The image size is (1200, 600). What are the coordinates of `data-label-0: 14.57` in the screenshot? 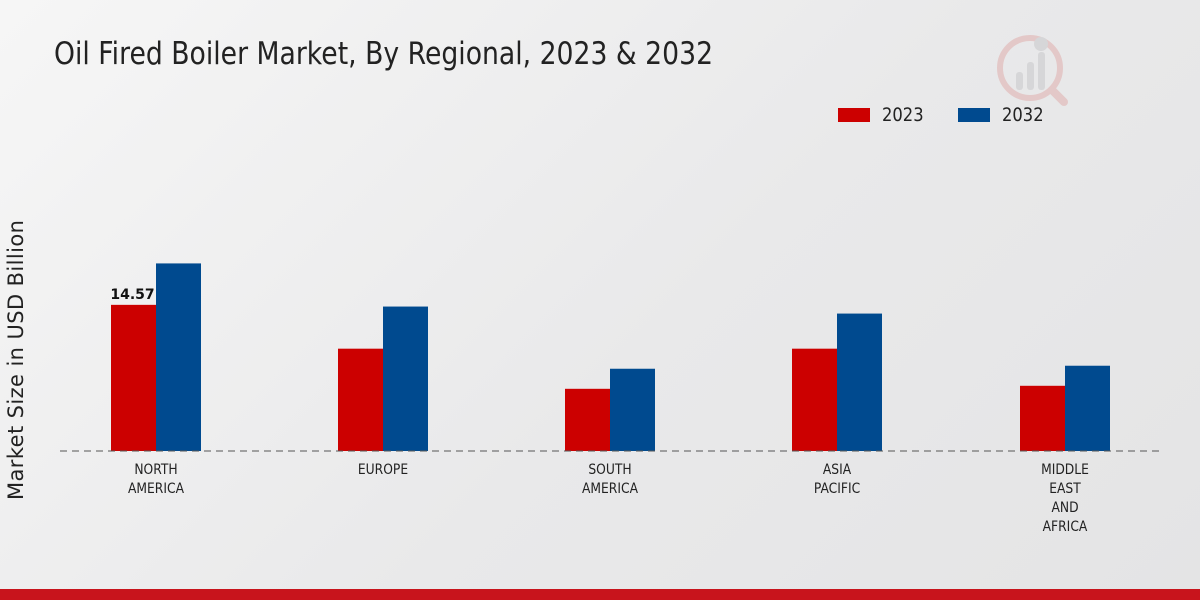 It's located at (132, 295).